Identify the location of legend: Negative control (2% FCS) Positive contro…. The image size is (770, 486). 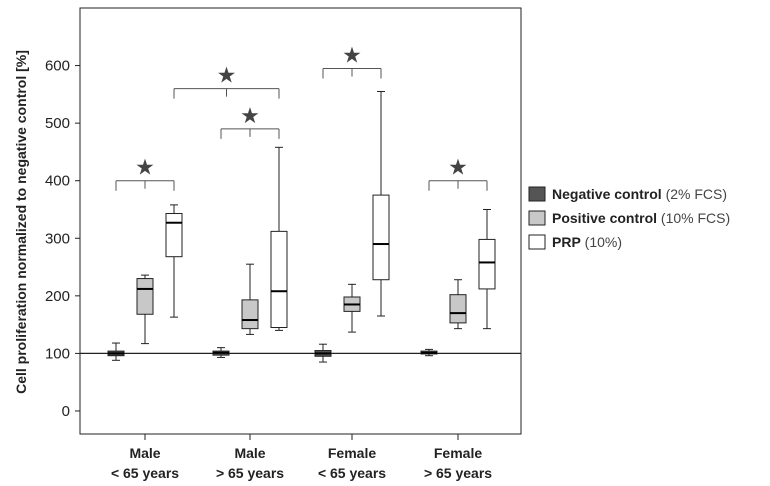
(629, 218).